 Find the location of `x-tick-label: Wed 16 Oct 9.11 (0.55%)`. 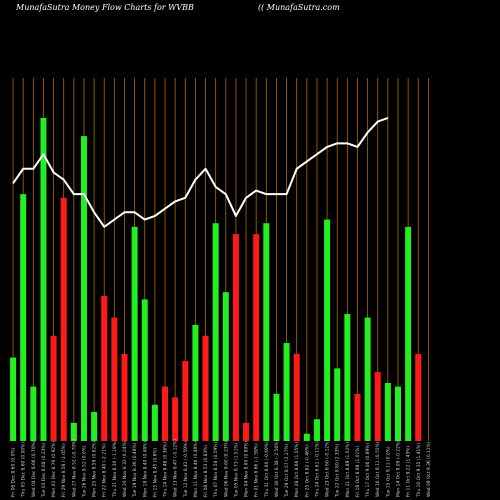

x-tick-label: Wed 16 Oct 9.11 (0.55%) is located at coordinates (378, 469).